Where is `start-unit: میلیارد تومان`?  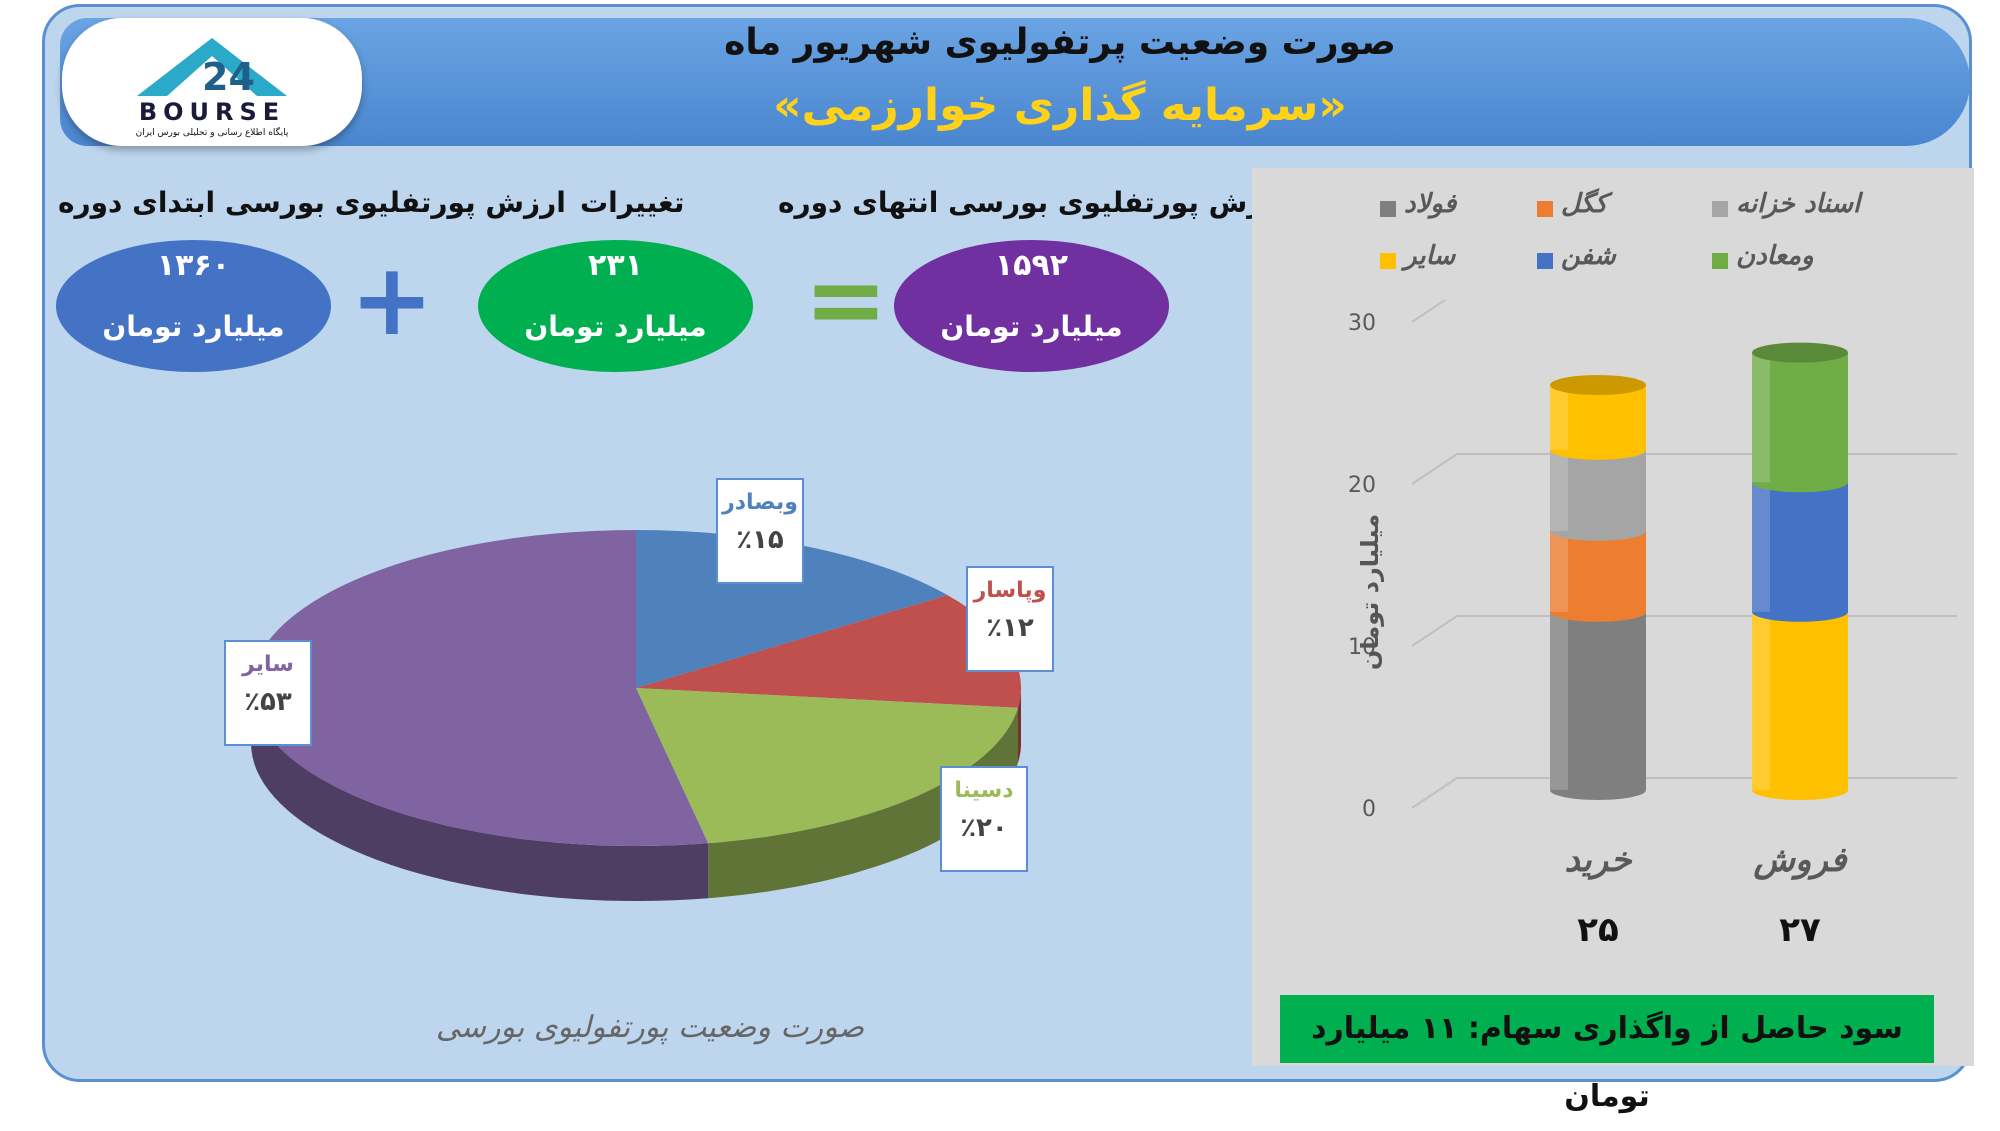
start-unit: میلیارد تومان is located at coordinates (193, 326).